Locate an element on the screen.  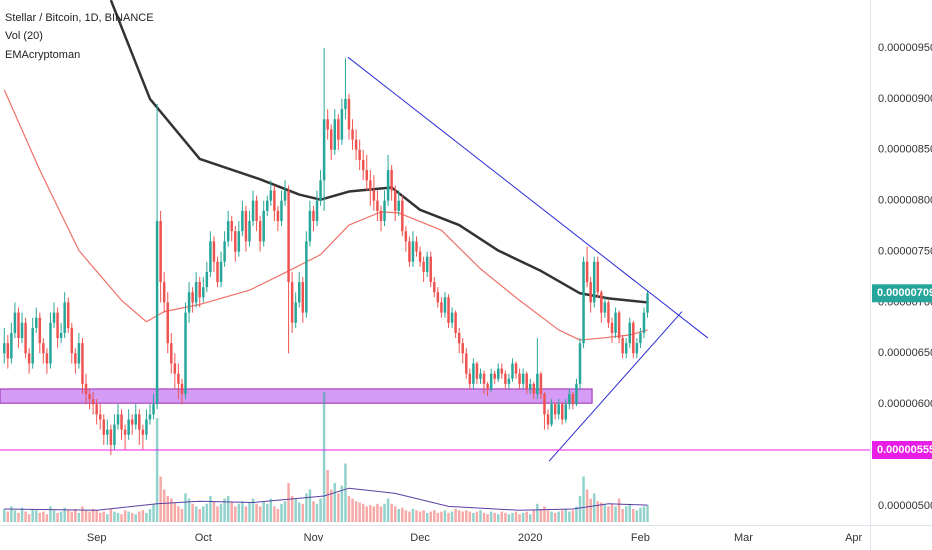
last-price-label-bg is located at coordinates (902, 293).